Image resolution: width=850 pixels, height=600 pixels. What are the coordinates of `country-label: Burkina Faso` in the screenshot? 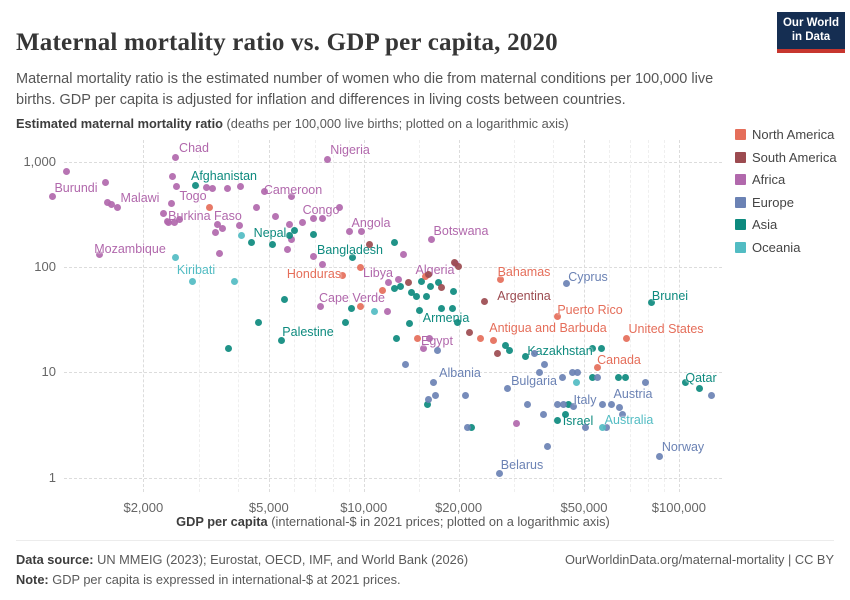 It's located at (205, 216).